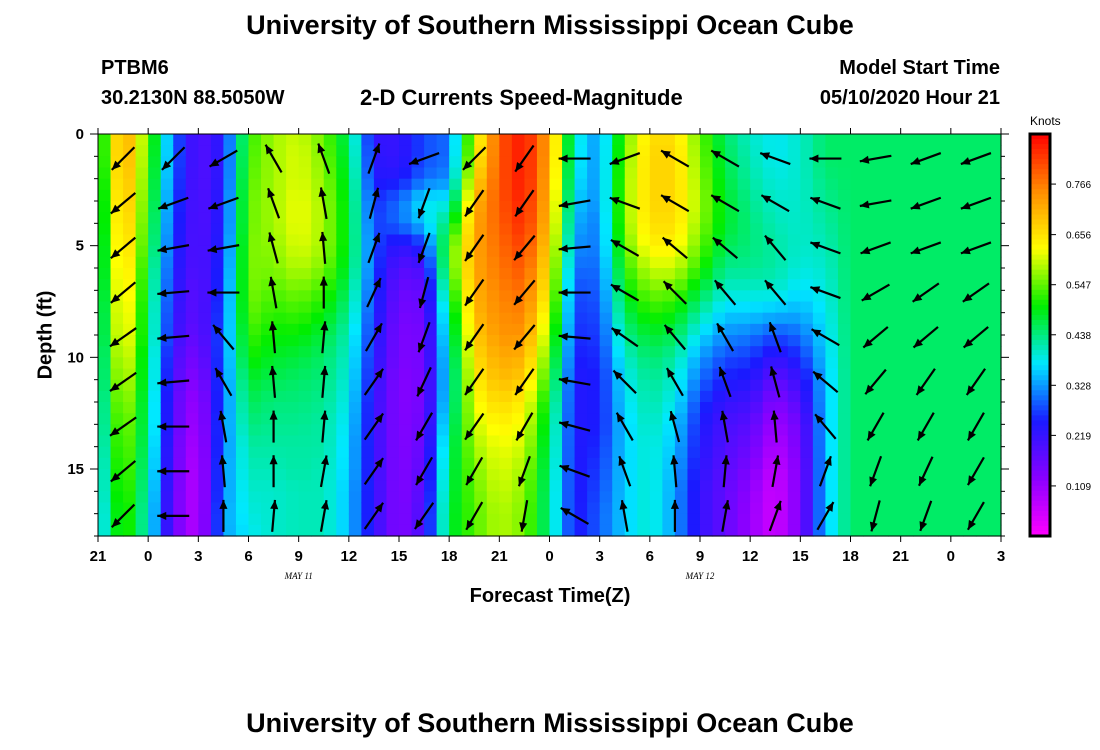 This screenshot has width=1100, height=750. Describe the element at coordinates (1078, 436) in the screenshot. I see `colorbar-tick-label: 0.219` at that location.